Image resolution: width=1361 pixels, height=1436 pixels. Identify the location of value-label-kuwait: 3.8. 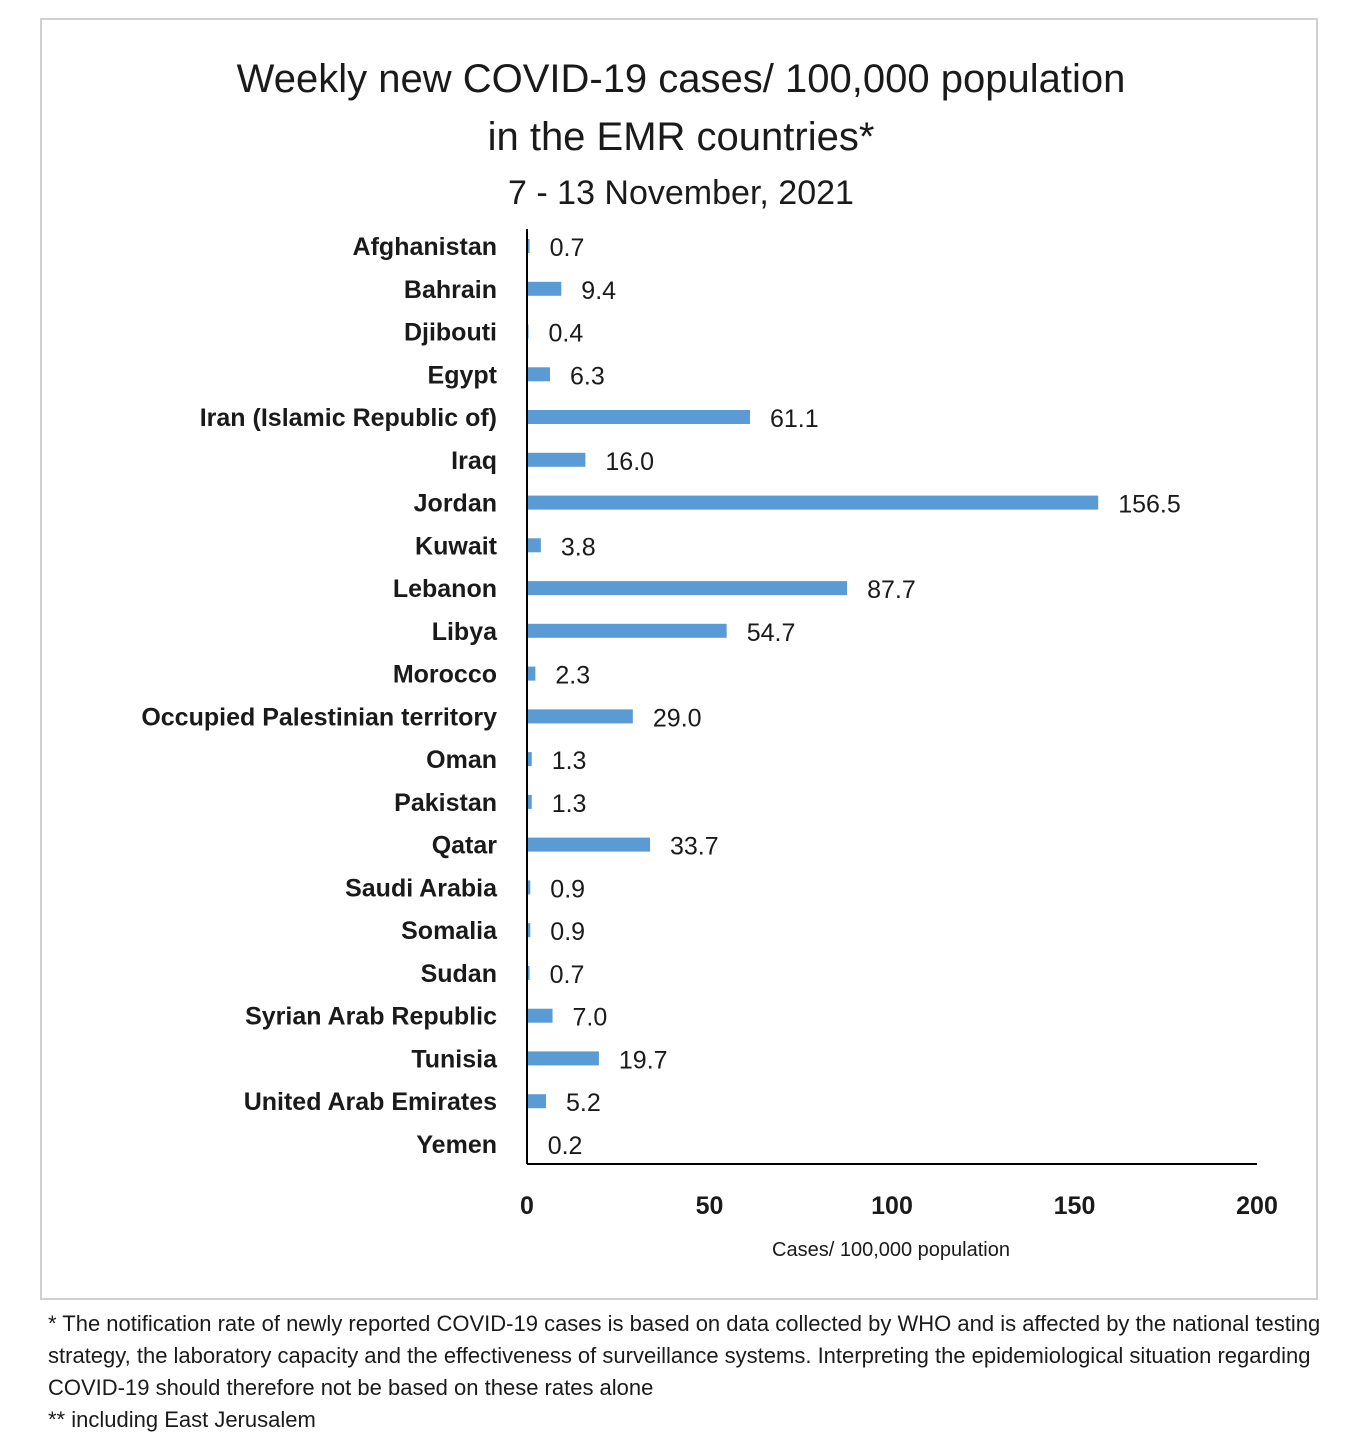
(578, 547).